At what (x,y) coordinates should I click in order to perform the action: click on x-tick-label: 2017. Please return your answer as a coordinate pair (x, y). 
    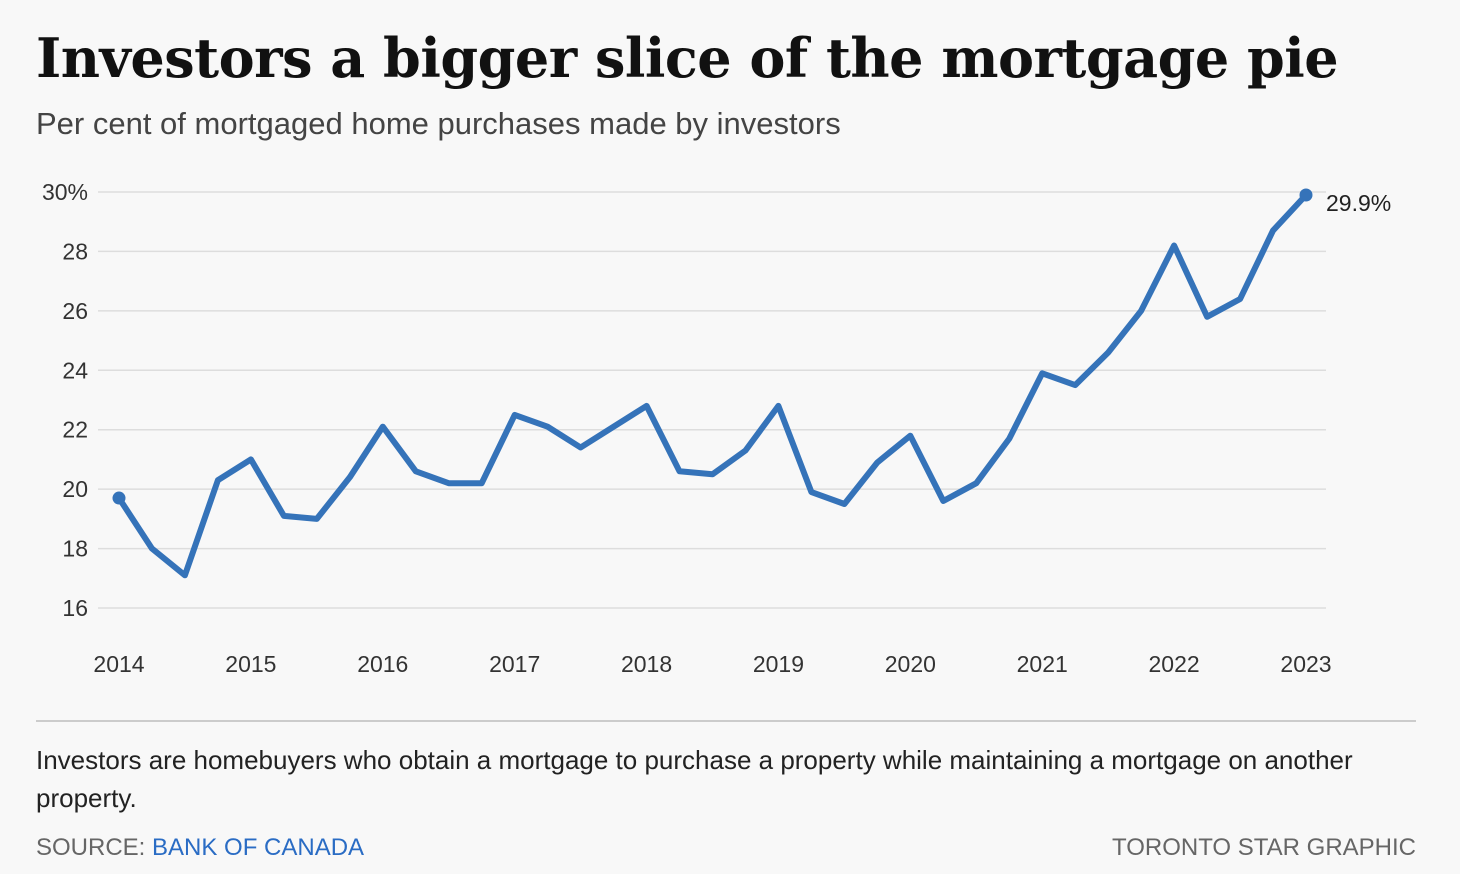
    Looking at the image, I should click on (514, 664).